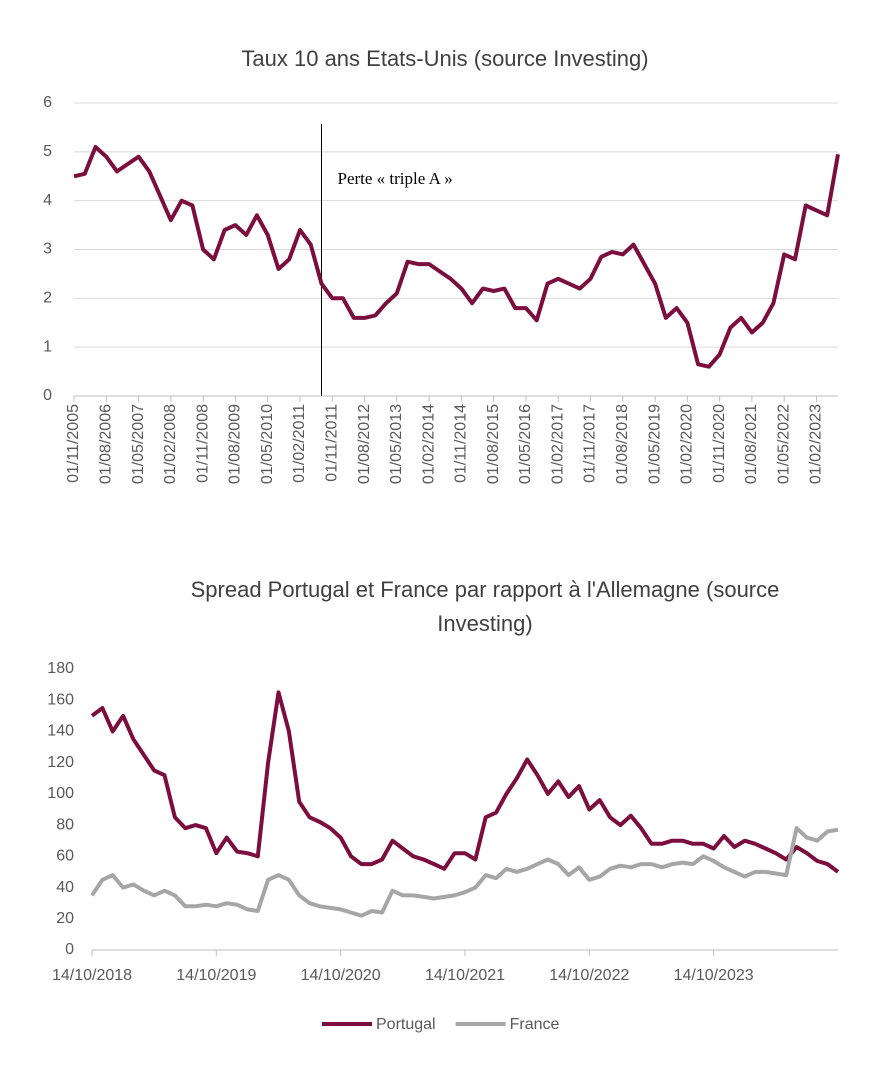 This screenshot has height=1077, width=870. What do you see at coordinates (267, 444) in the screenshot?
I see `x-tick-label: 01/05/2010` at bounding box center [267, 444].